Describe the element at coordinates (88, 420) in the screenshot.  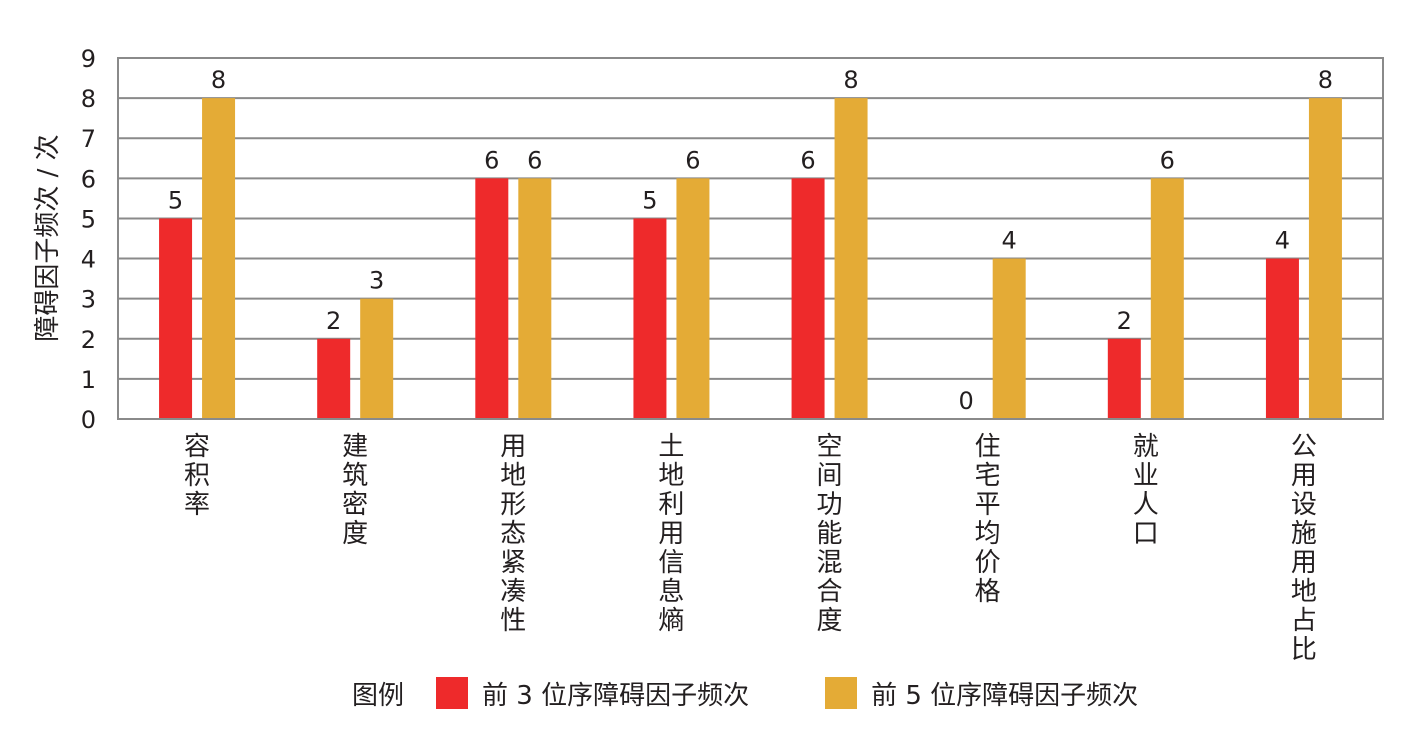
I see `y-tick-label: 0` at that location.